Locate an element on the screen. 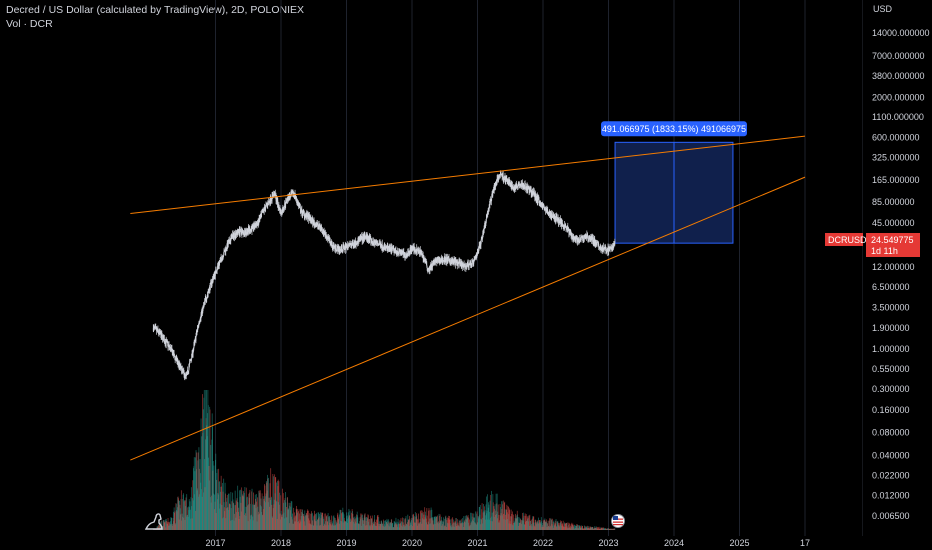 This screenshot has width=932, height=550. us-flag-icon is located at coordinates (618, 521).